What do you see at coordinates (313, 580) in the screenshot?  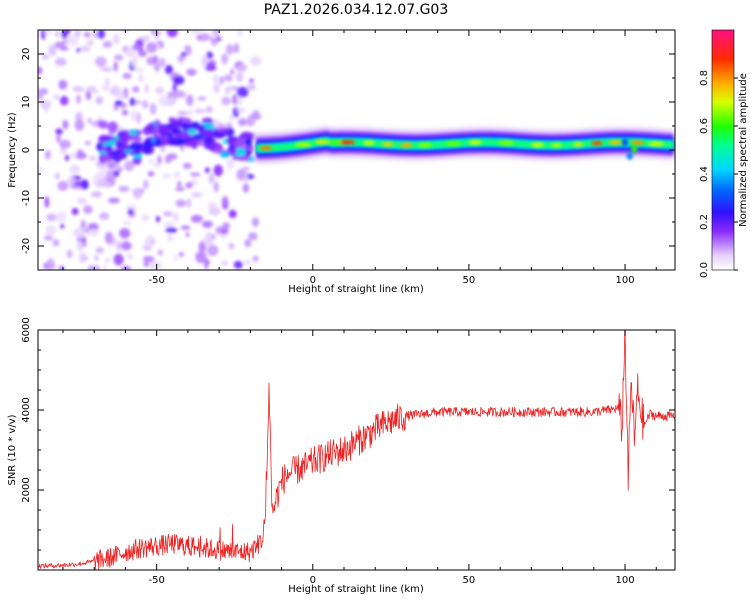 I see `x-tick-label: 0` at bounding box center [313, 580].